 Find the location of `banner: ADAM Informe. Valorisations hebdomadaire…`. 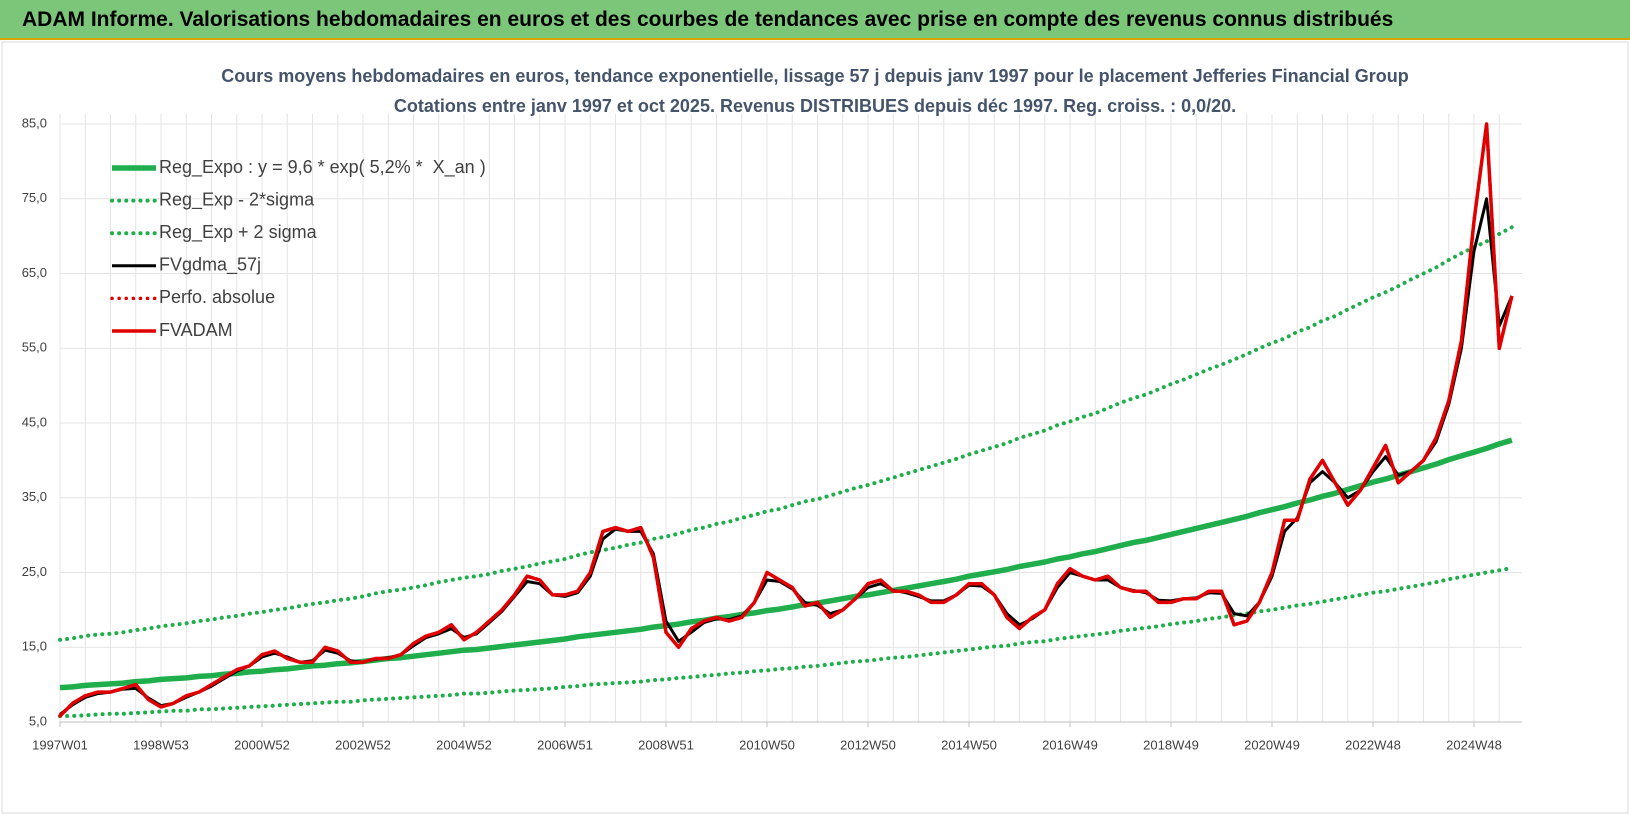

banner: ADAM Informe. Valorisations hebdomadaire… is located at coordinates (815, 20).